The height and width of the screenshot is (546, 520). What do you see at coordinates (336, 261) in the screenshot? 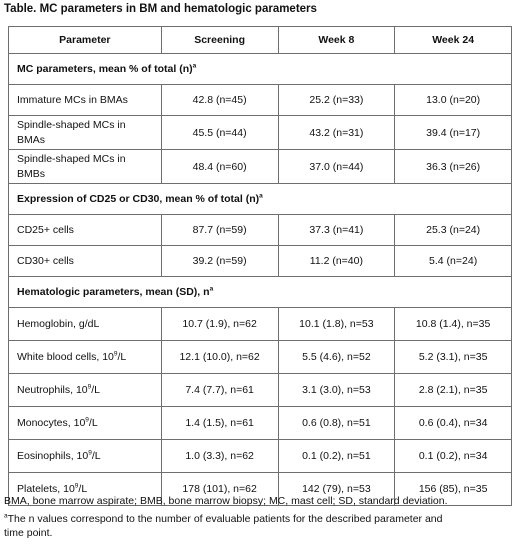
I see `row-value: 11.2 (n=40)` at bounding box center [336, 261].